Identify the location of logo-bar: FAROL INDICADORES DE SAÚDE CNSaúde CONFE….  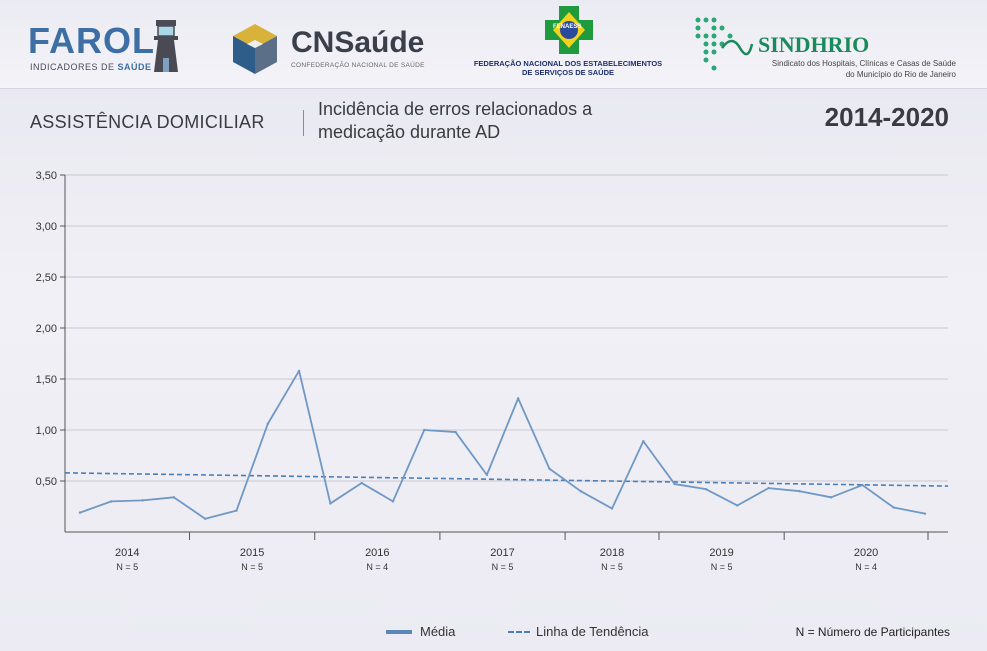
(493, 44).